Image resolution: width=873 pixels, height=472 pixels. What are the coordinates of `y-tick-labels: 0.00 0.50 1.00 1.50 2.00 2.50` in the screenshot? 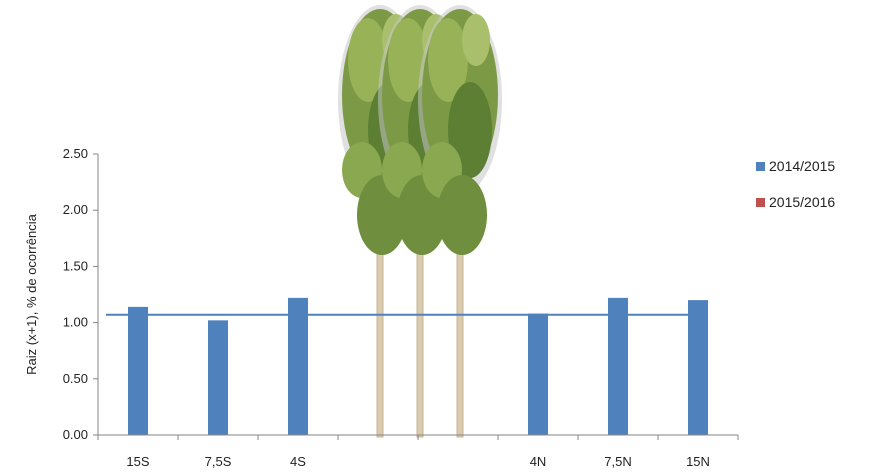 It's located at (75, 294).